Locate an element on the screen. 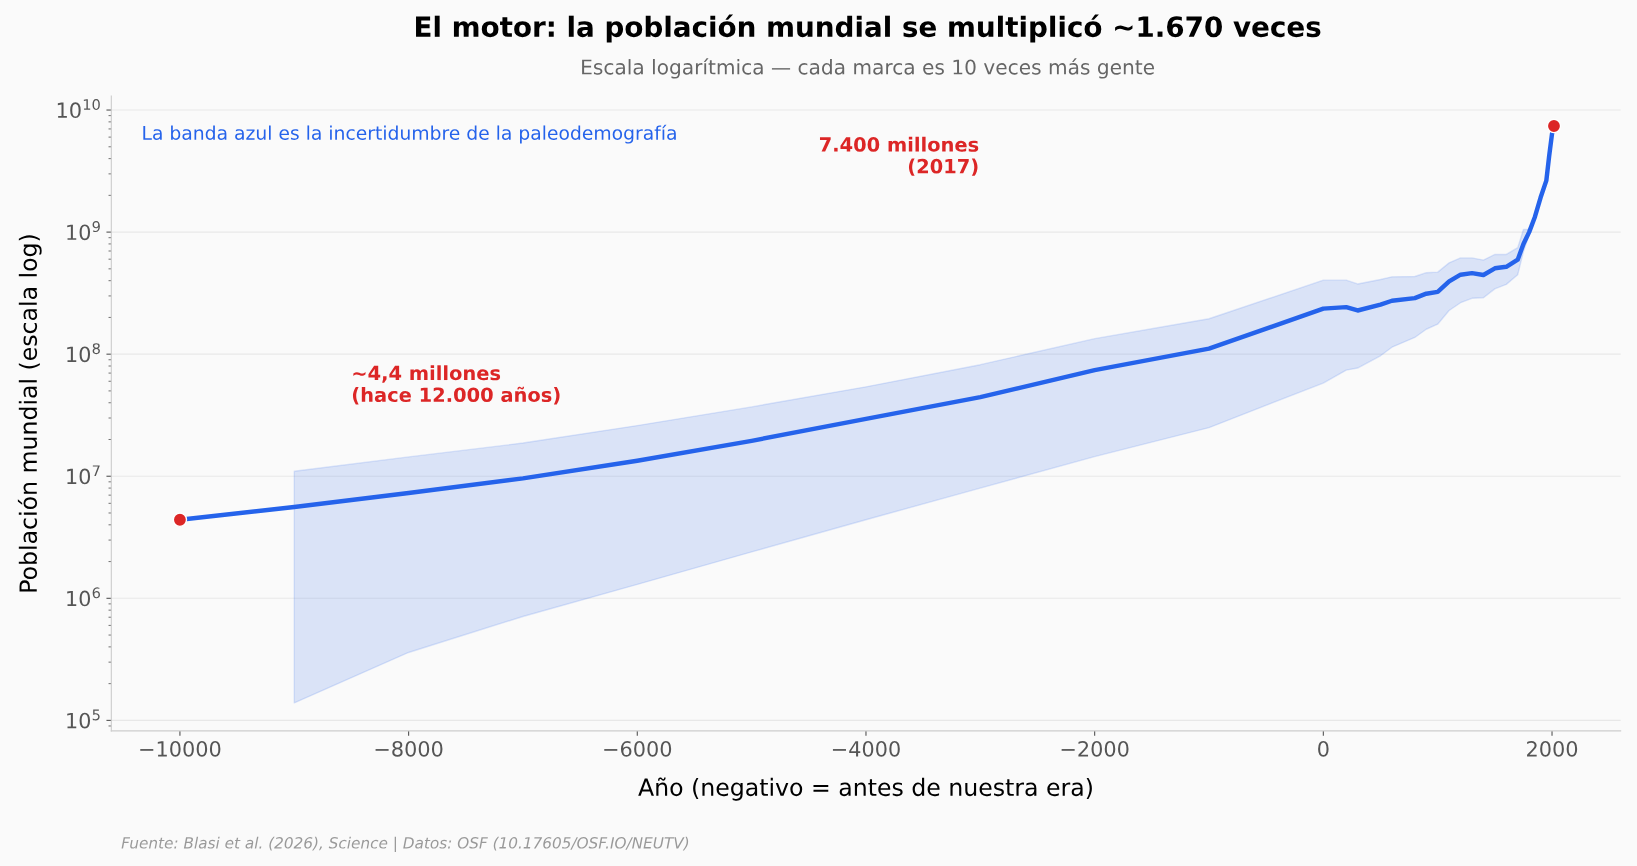 Image resolution: width=1637 pixels, height=866 pixels. annotation: La banda azul es la incertidumbre de la paleodemografía is located at coordinates (409, 134).